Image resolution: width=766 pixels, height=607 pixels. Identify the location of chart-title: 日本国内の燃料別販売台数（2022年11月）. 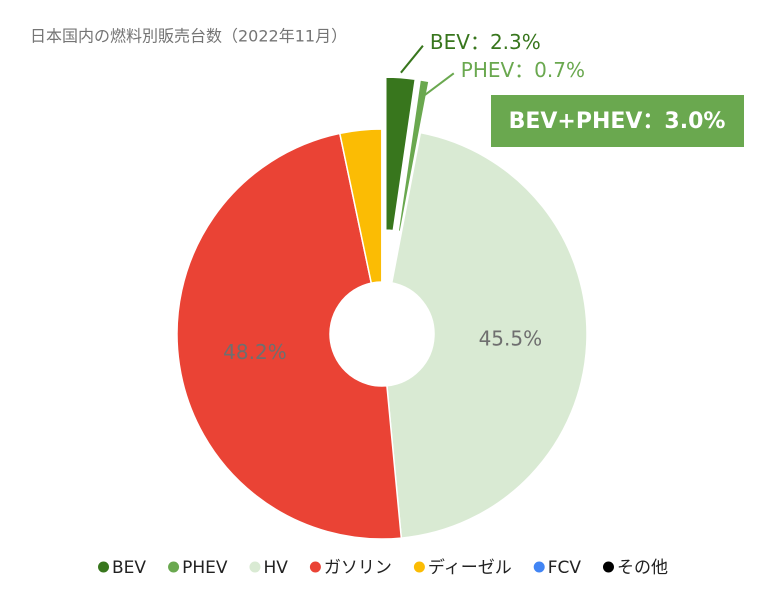
(188, 36).